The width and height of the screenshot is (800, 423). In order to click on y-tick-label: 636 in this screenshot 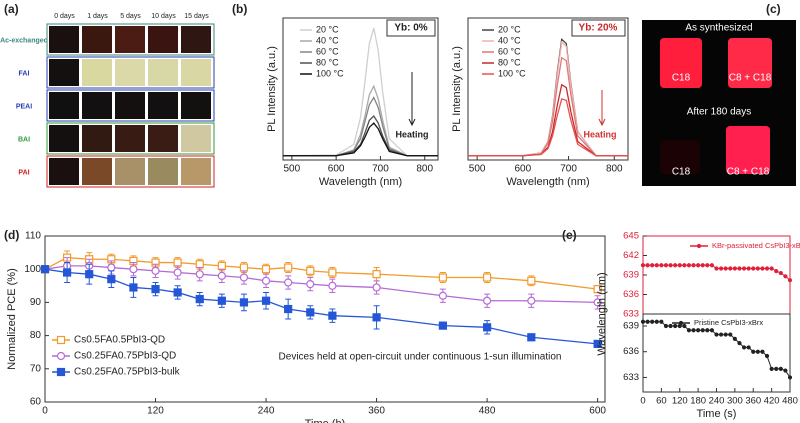, I will do `click(631, 294)`.